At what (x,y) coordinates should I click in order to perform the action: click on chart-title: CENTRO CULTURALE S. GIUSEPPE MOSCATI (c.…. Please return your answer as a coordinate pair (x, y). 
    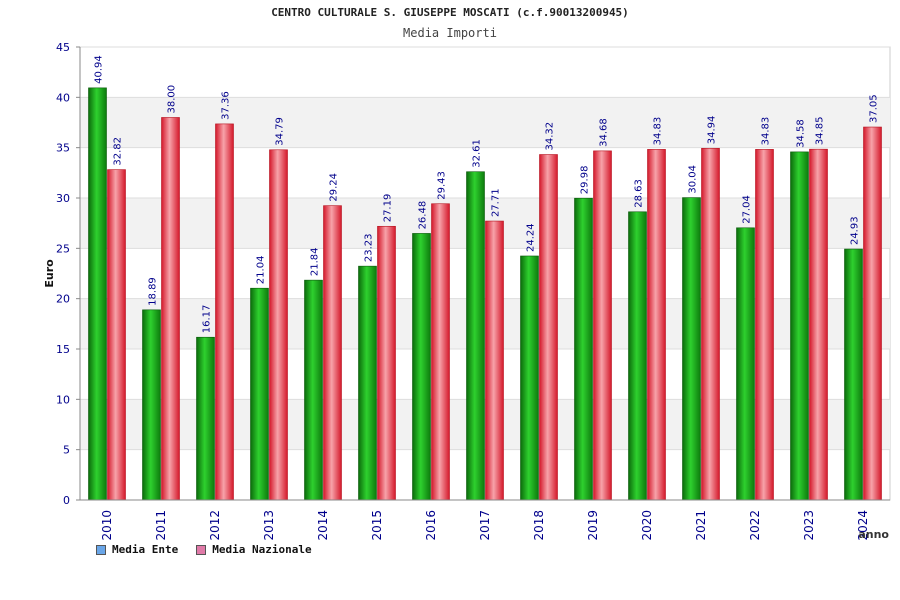
    Looking at the image, I should click on (450, 12).